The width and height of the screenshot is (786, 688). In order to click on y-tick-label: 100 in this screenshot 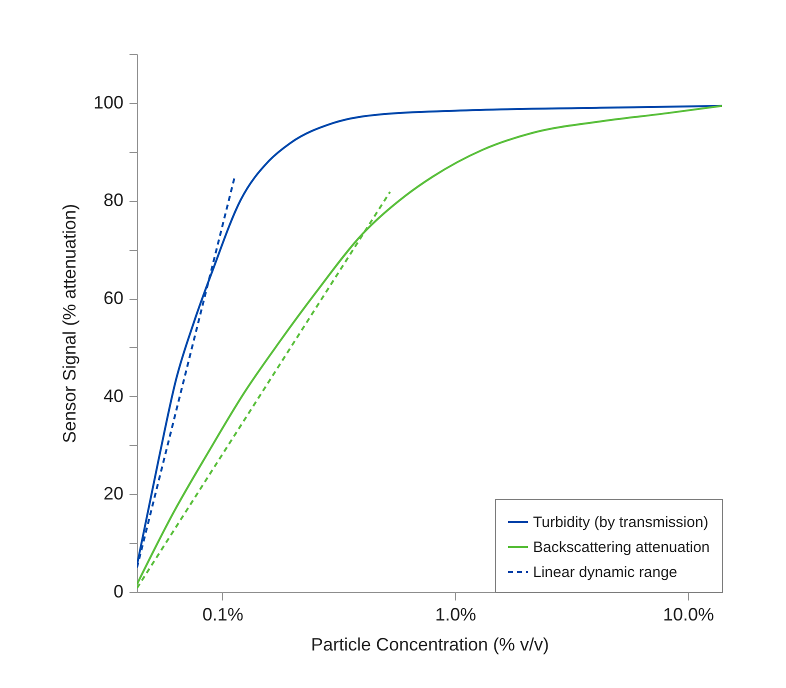, I will do `click(108, 102)`.